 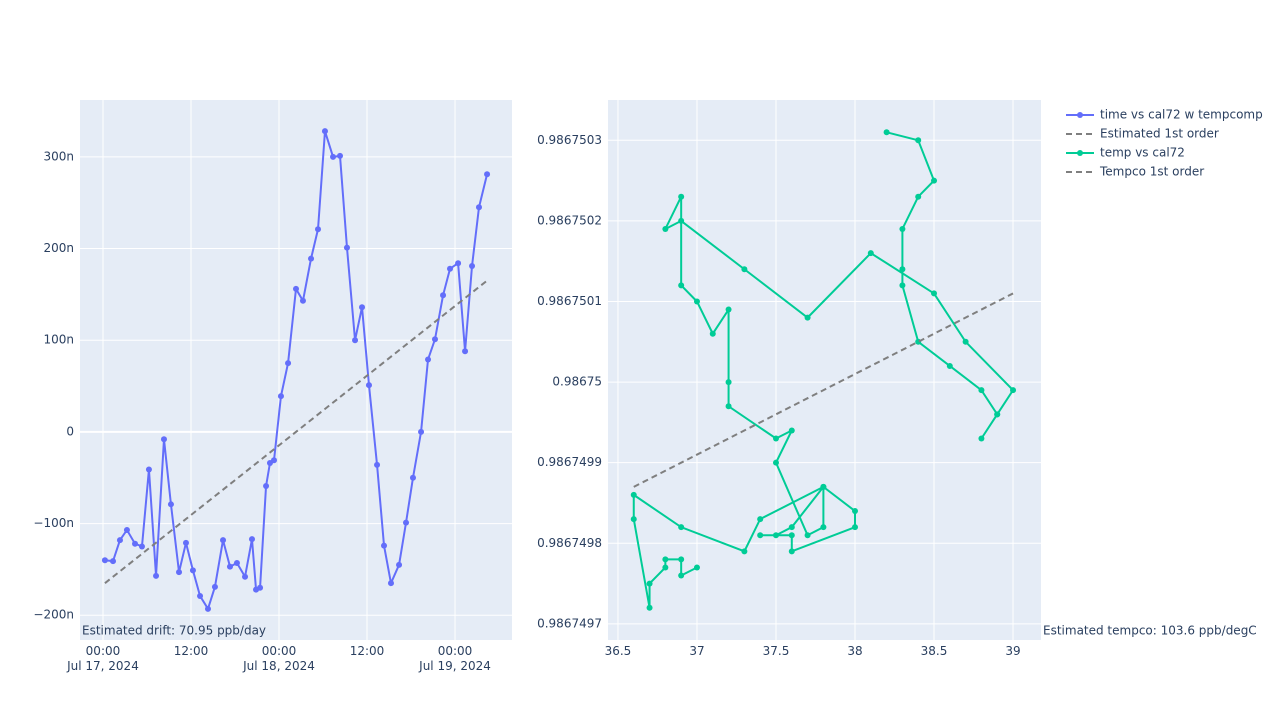 I want to click on legend-item: Tempco 1st order, so click(x=1135, y=172).